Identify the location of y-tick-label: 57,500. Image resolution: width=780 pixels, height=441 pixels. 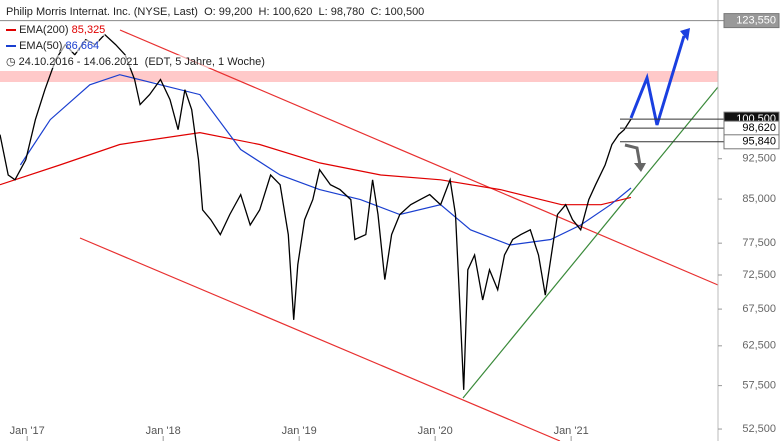
(759, 386).